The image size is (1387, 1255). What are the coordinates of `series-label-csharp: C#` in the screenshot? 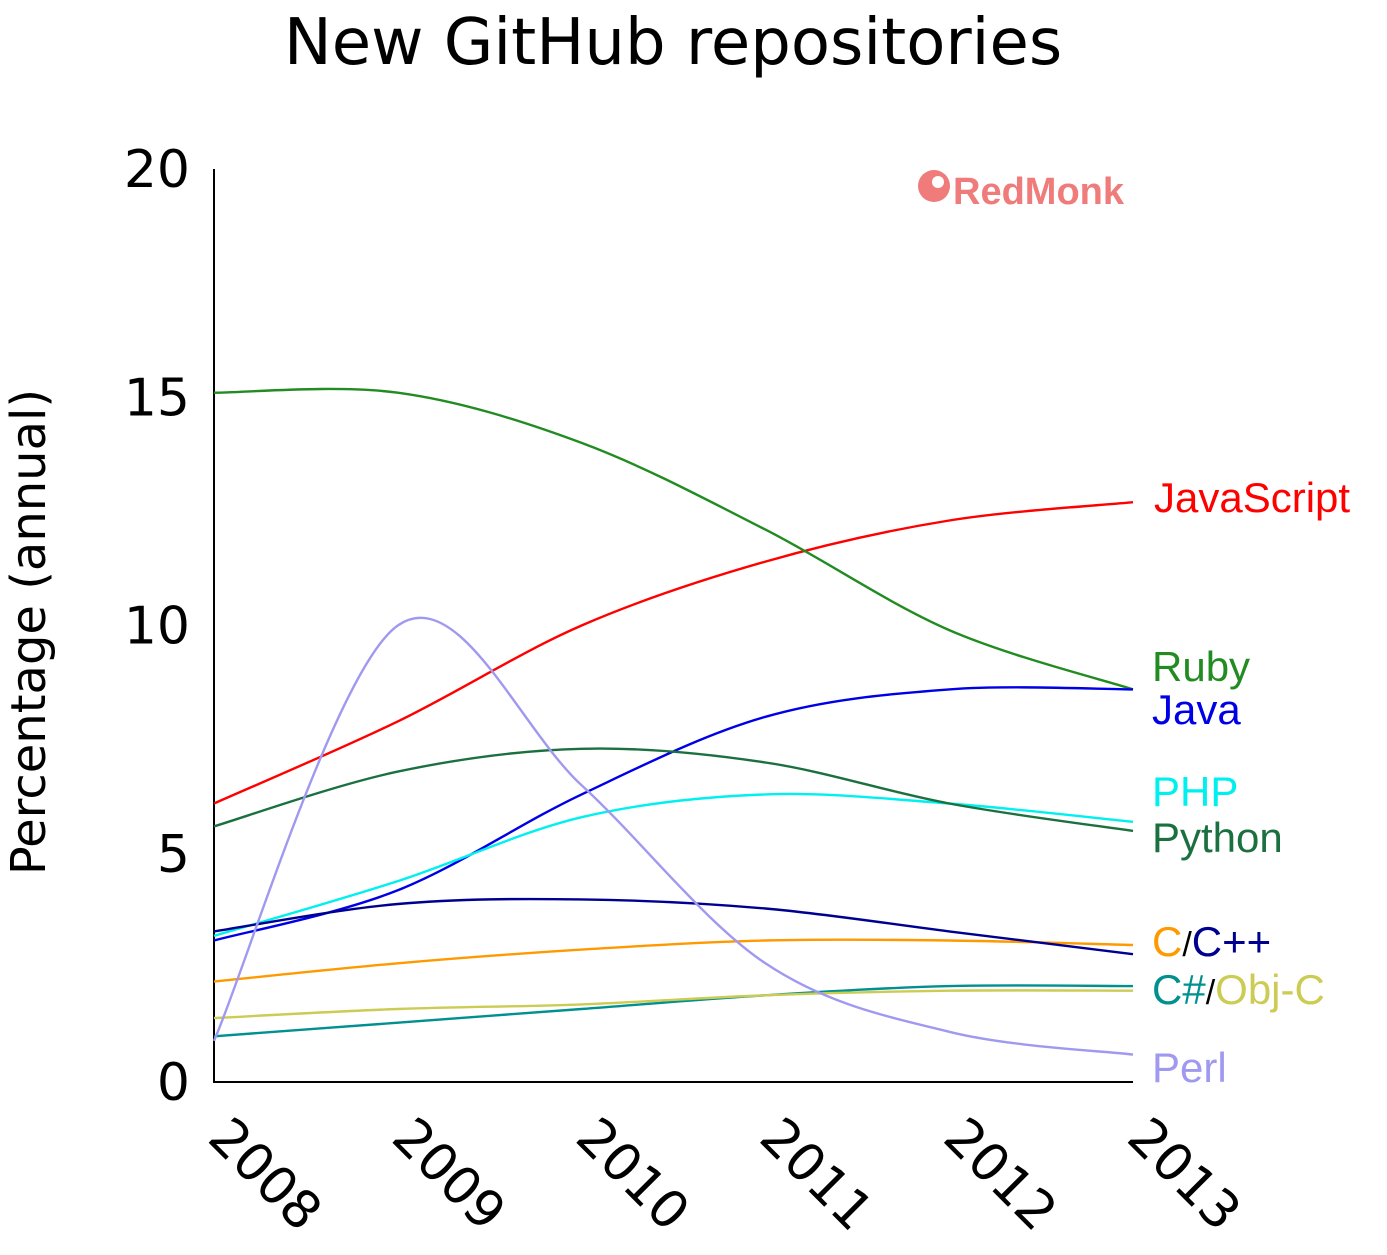 It's located at (1179, 989).